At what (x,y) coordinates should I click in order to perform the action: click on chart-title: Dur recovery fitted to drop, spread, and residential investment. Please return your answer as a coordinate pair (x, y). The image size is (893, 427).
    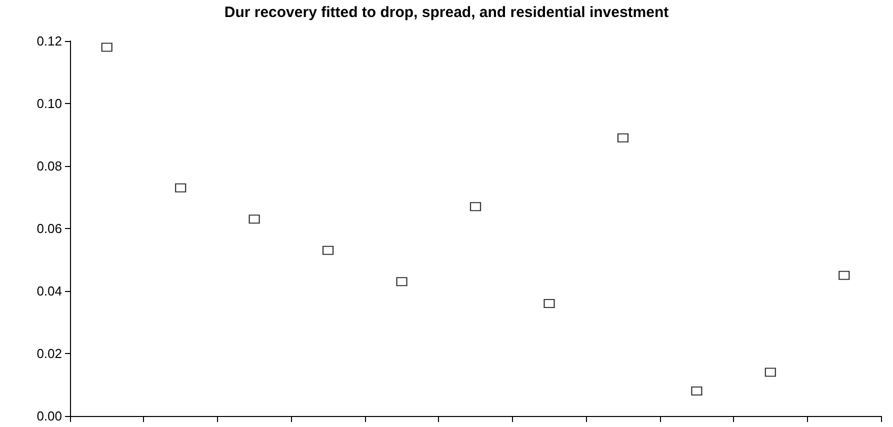
    Looking at the image, I should click on (446, 12).